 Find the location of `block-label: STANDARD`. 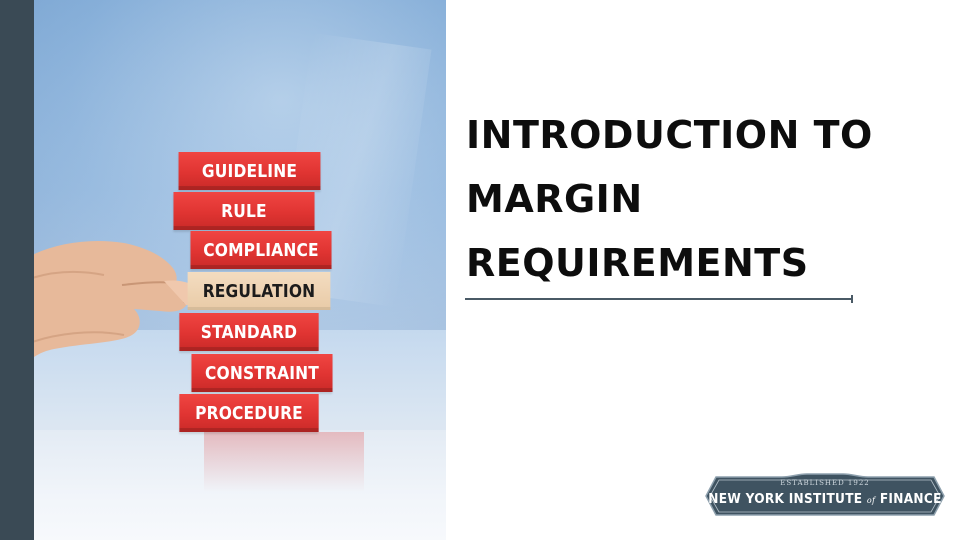

block-label: STANDARD is located at coordinates (249, 332).